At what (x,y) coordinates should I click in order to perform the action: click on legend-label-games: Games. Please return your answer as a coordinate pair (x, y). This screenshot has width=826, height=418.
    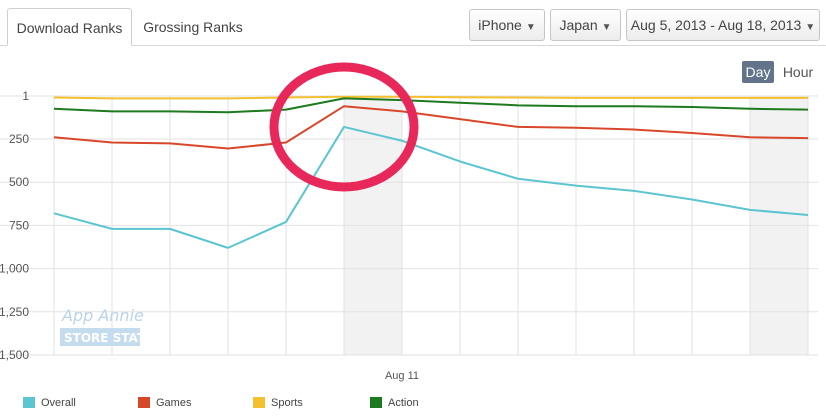
    Looking at the image, I should click on (174, 403).